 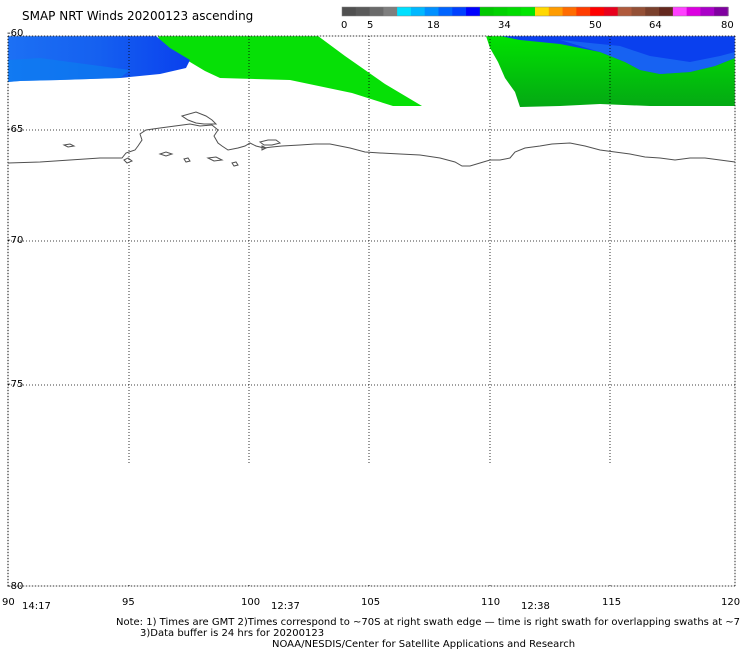 I want to click on lon-label-110: 110, so click(x=491, y=602).